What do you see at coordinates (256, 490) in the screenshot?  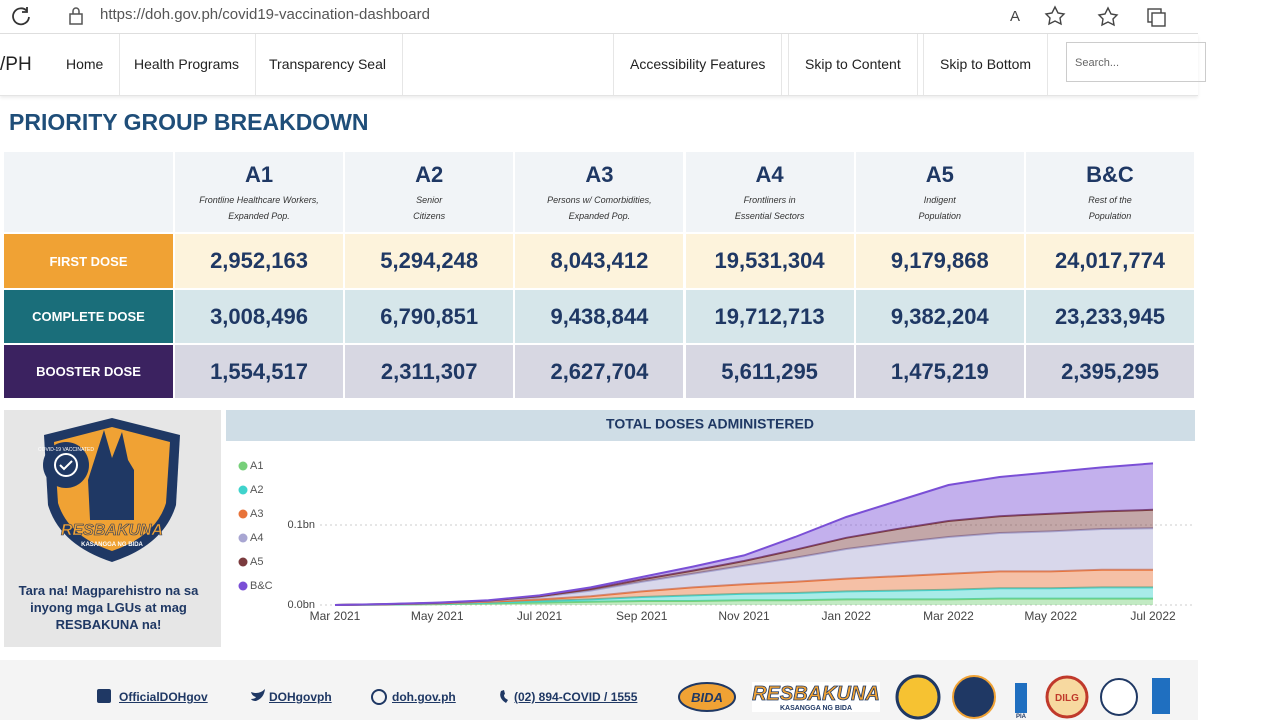 I see `legend-label: A2` at bounding box center [256, 490].